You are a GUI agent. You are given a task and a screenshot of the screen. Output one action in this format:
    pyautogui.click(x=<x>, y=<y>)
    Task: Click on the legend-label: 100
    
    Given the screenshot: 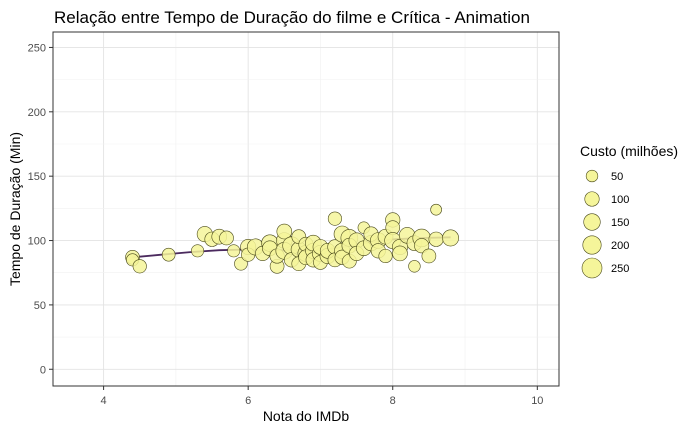 What is the action you would take?
    pyautogui.click(x=620, y=200)
    